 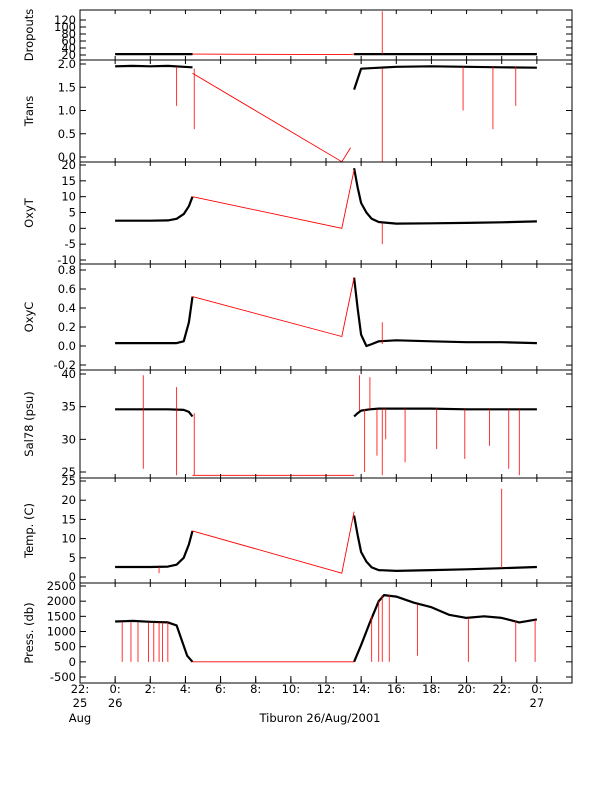 What do you see at coordinates (65, 647) in the screenshot?
I see `panel-7-ytick-label: 500` at bounding box center [65, 647].